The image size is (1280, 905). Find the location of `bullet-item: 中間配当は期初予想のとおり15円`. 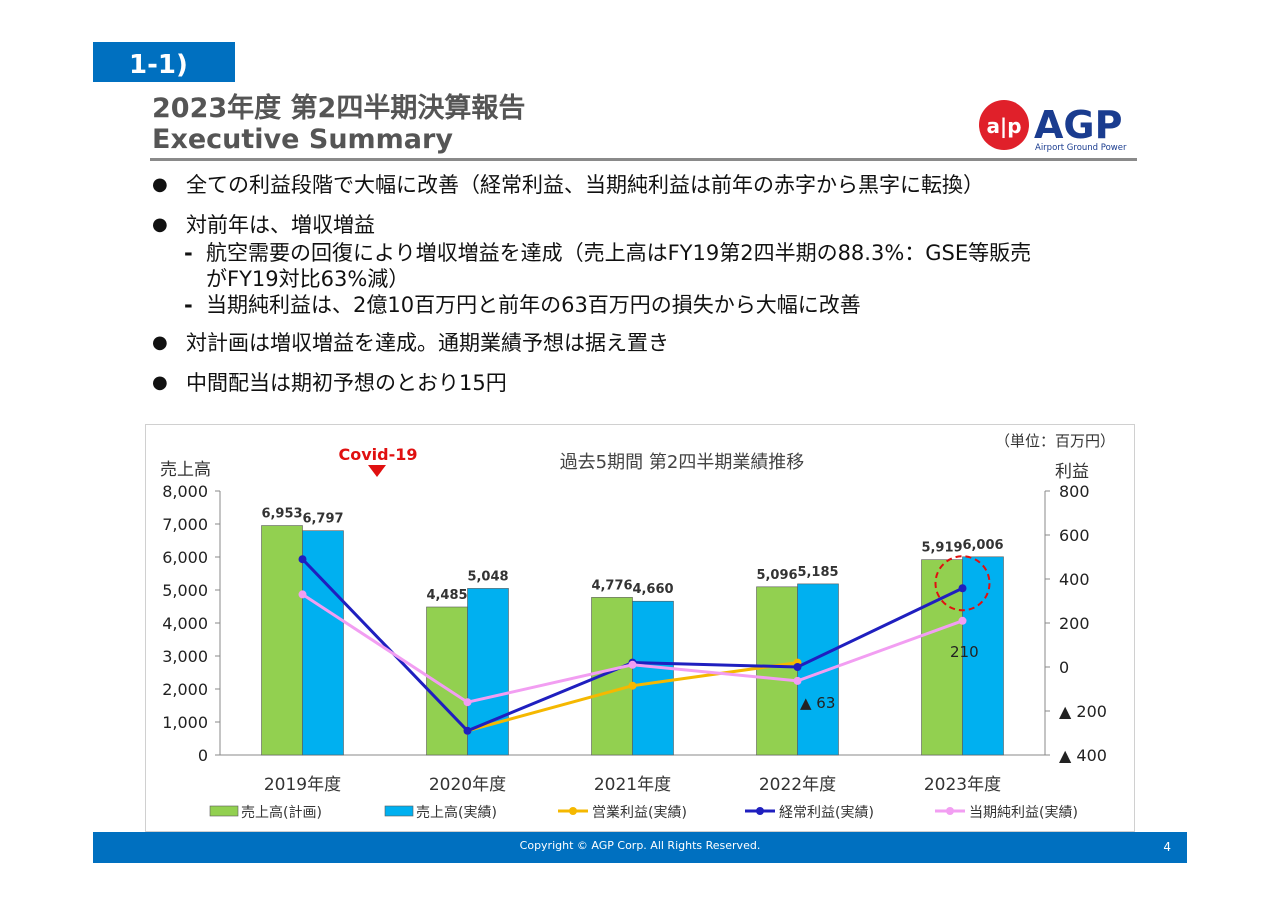

bullet-item: 中間配当は期初予想のとおり15円 is located at coordinates (652, 383).